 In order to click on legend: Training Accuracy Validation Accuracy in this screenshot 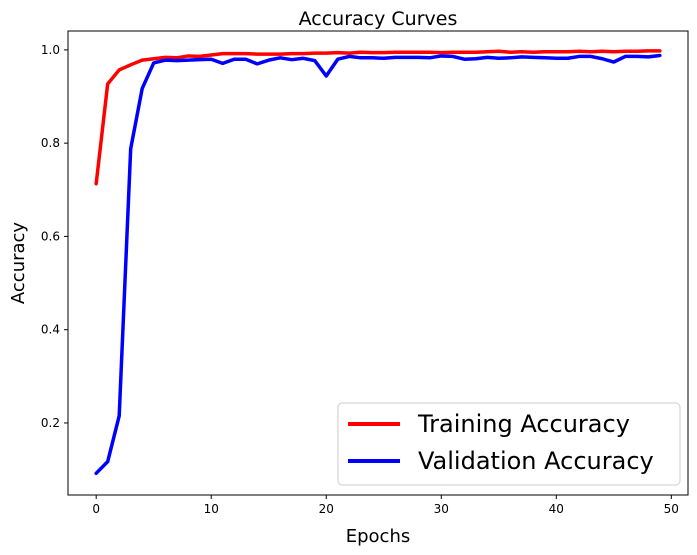, I will do `click(509, 444)`.